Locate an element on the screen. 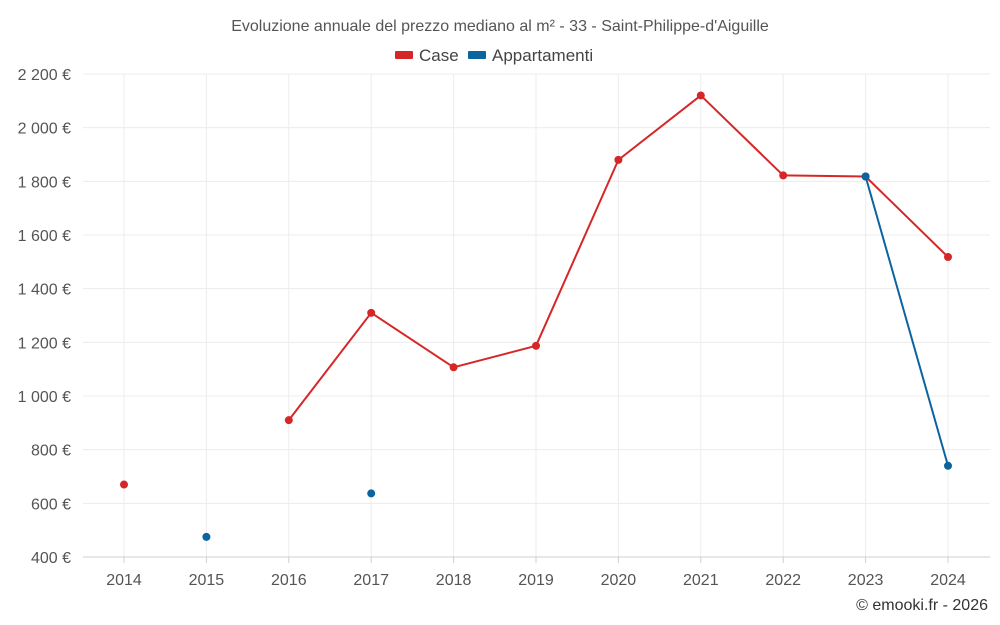 The width and height of the screenshot is (1000, 625). y-tick-label: 1 800 € is located at coordinates (44, 182).